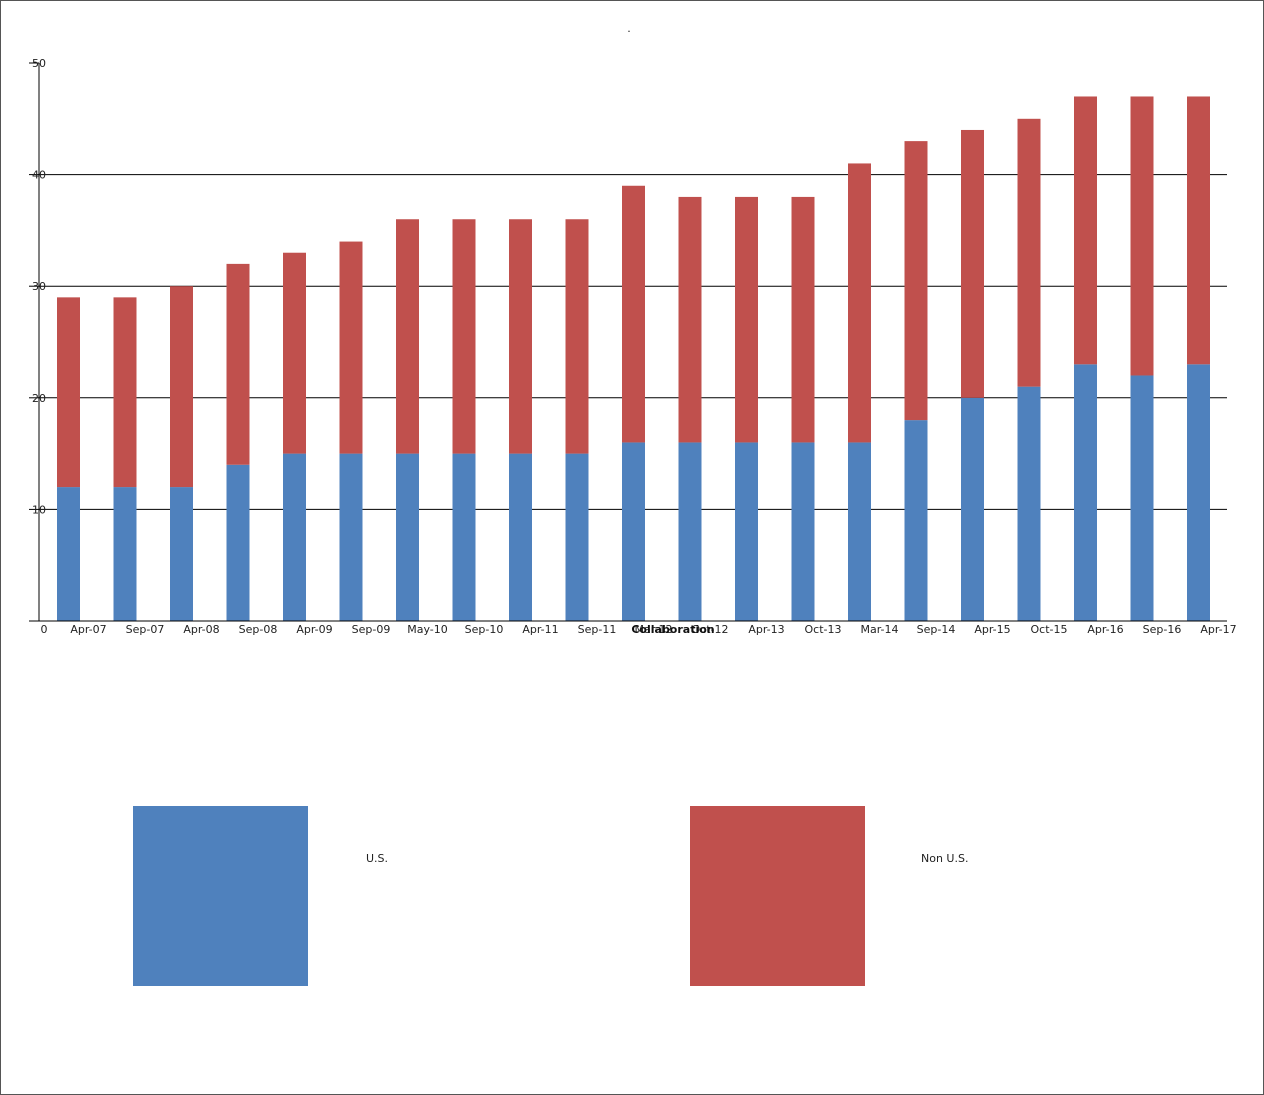 Image resolution: width=1264 pixels, height=1095 pixels. Describe the element at coordinates (823, 629) in the screenshot. I see `x-tick-label: Oct-13` at that location.